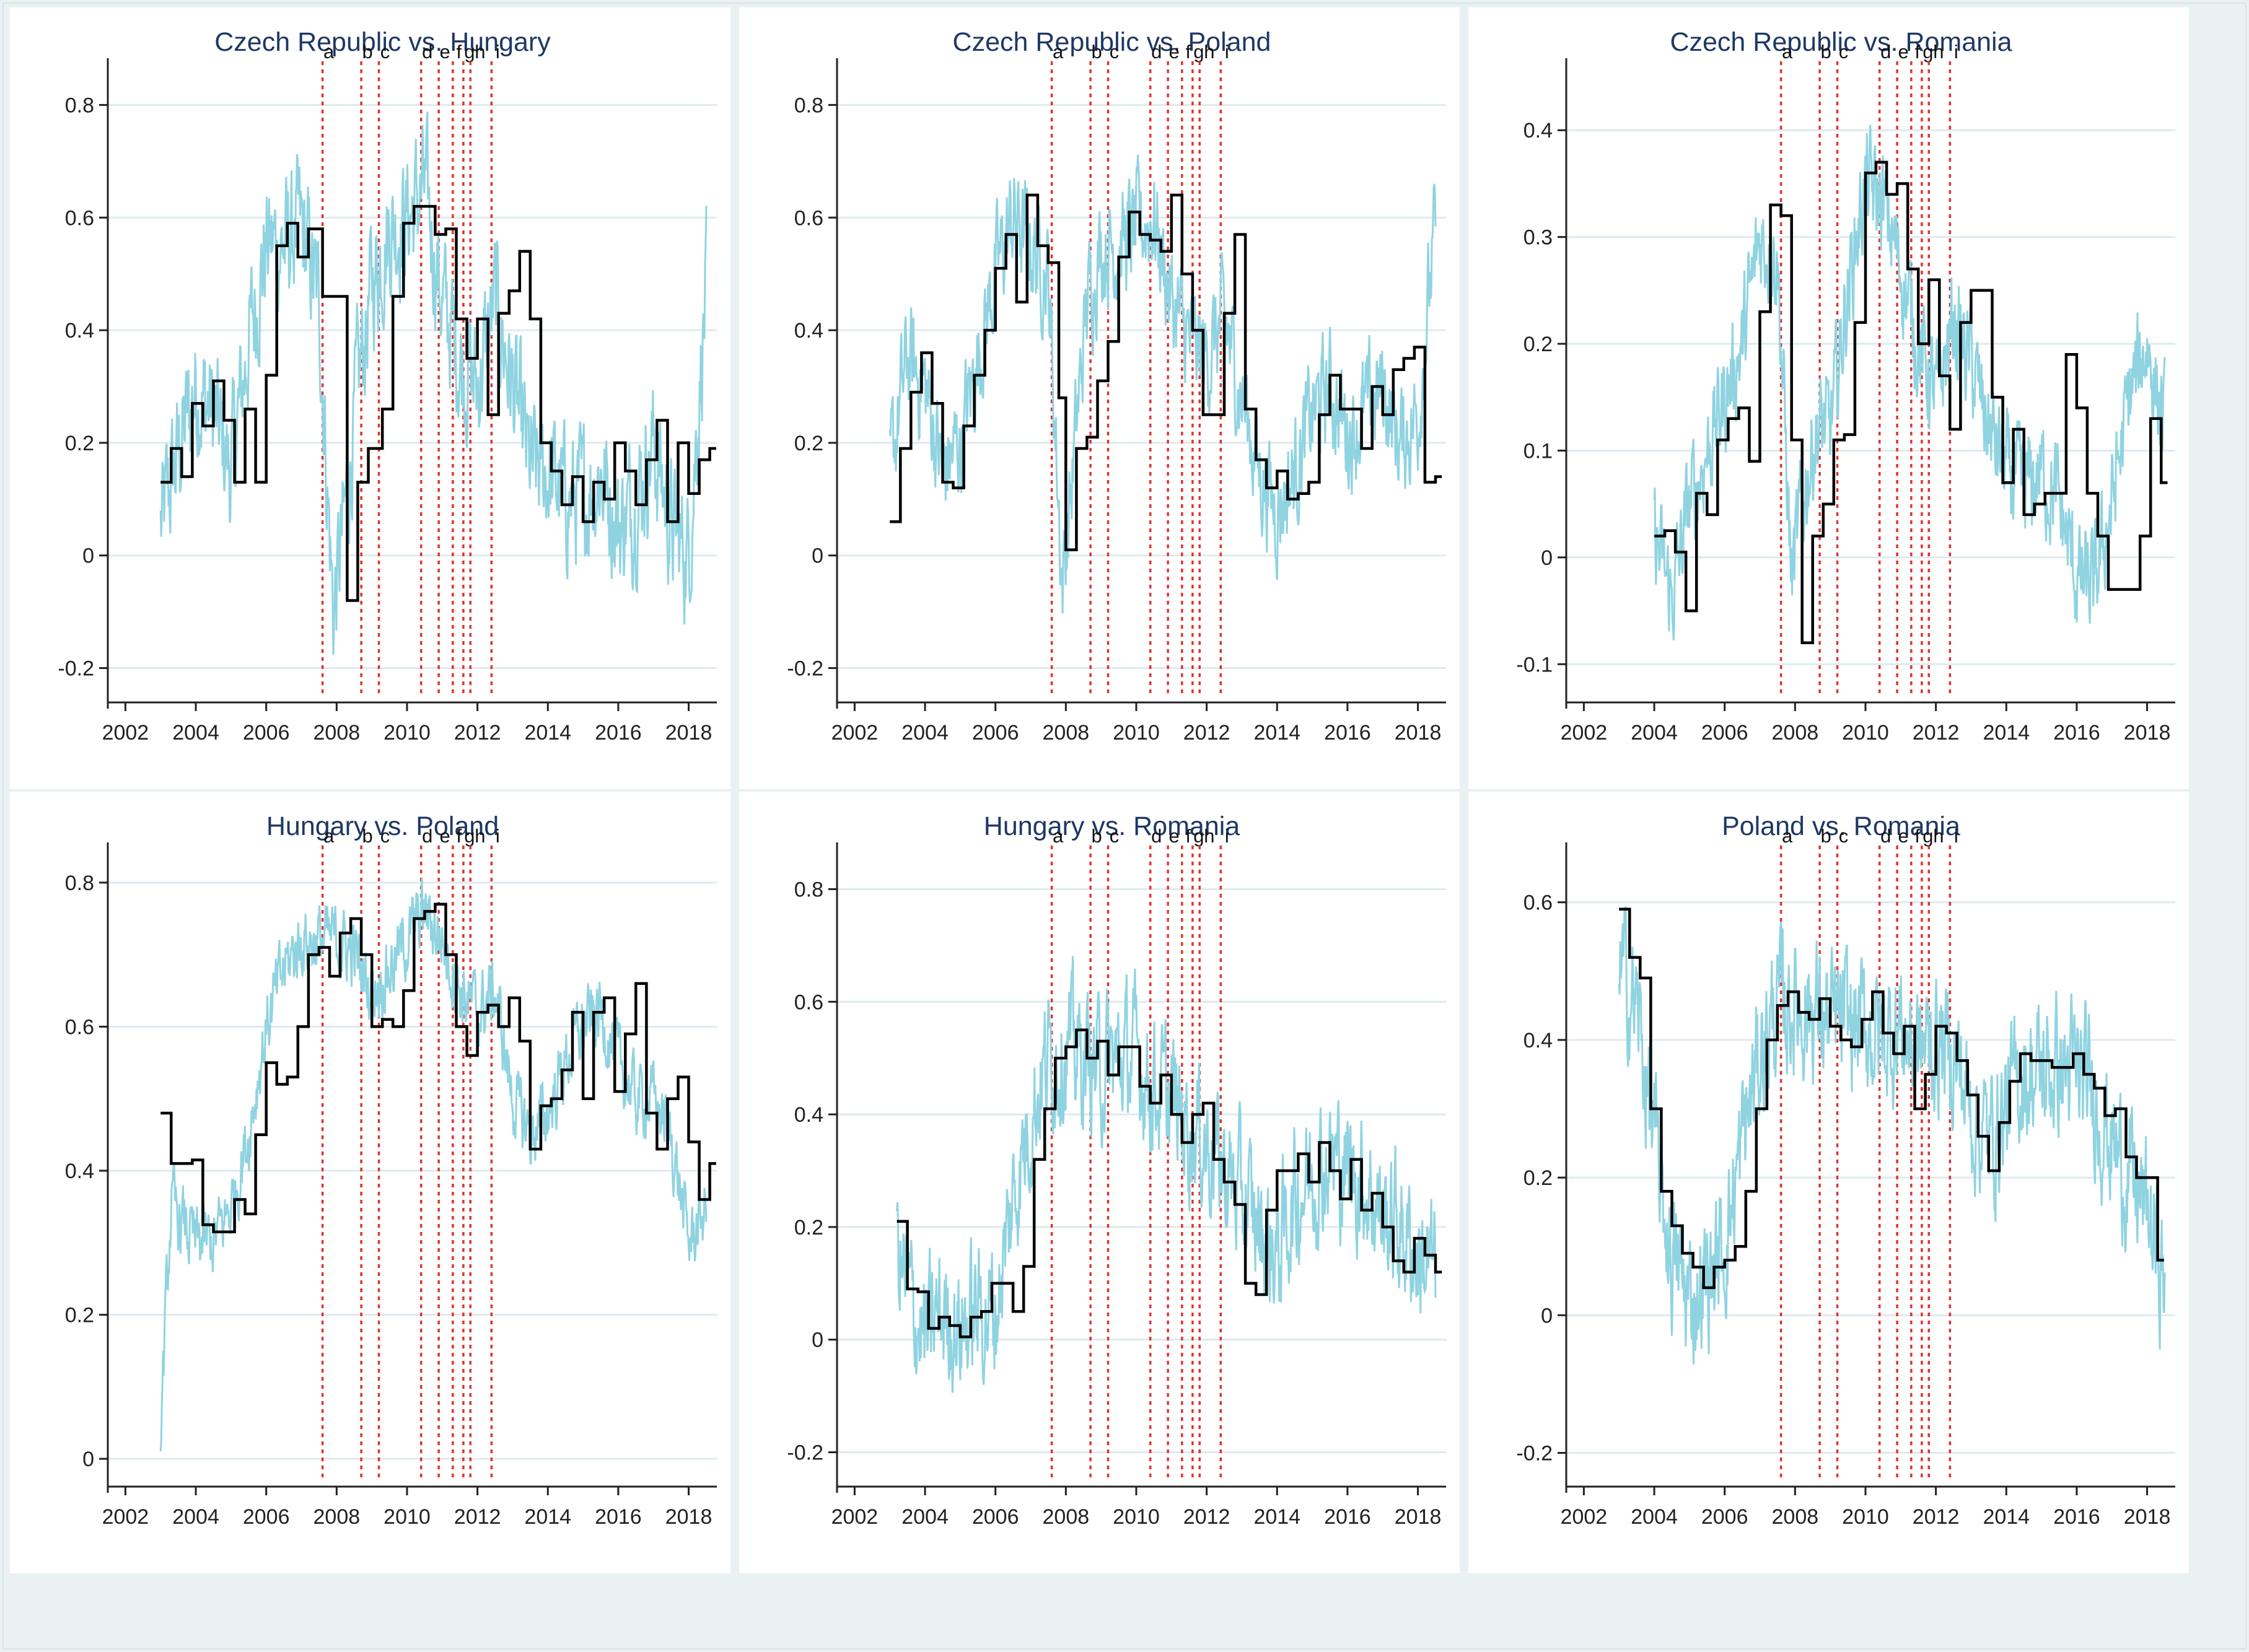 This screenshot has height=1652, width=2249. Describe the element at coordinates (79, 1027) in the screenshot. I see `y-tick-label: 0.6` at that location.